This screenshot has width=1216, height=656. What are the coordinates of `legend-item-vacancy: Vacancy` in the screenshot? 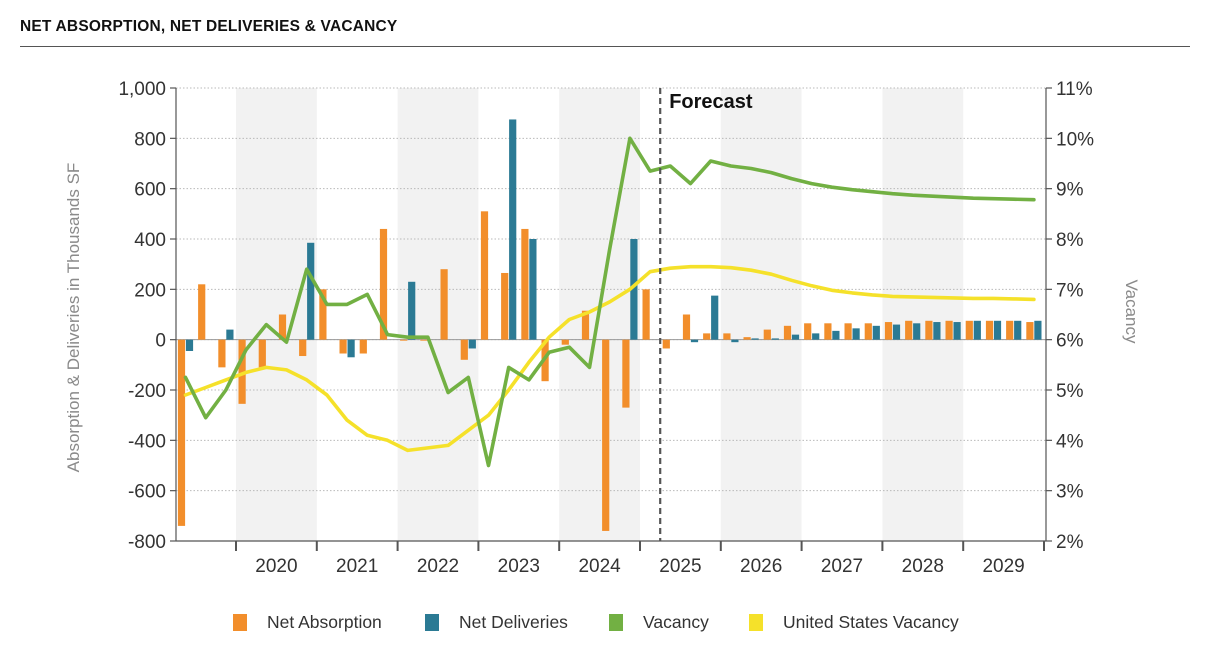 It's located at (659, 622).